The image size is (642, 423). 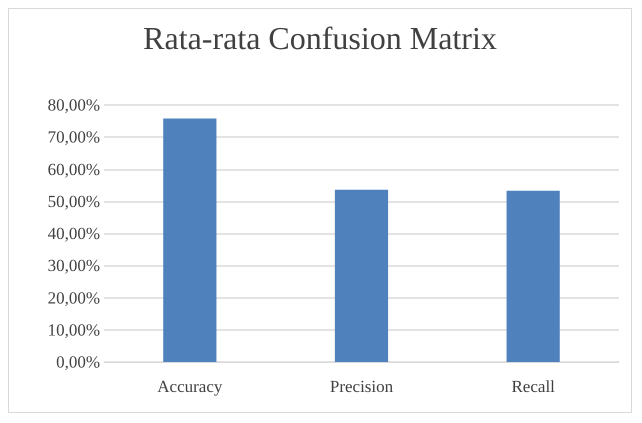 I want to click on y-tick-label: 10,00%, so click(x=74, y=330).